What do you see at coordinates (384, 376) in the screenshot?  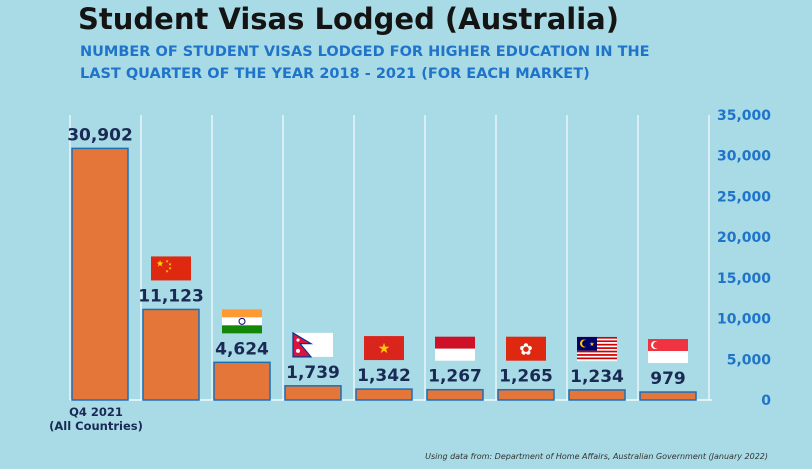 I see `data-label: 1,342` at bounding box center [384, 376].